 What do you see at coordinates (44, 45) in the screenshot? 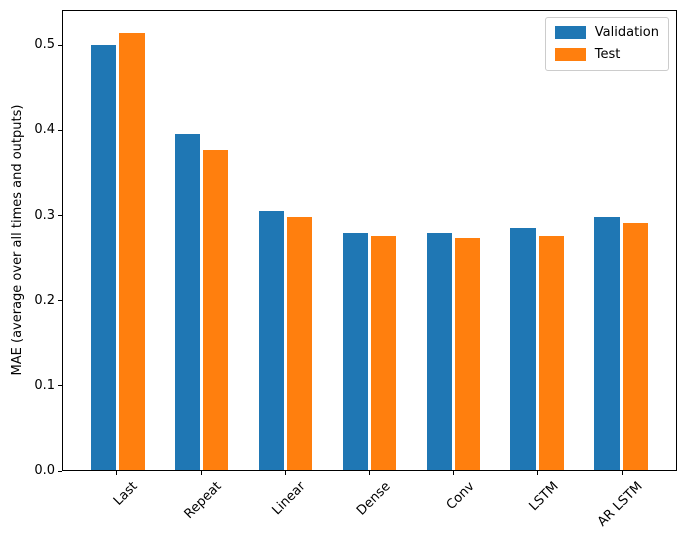
I see `y-tick-label: 0.5` at bounding box center [44, 45].